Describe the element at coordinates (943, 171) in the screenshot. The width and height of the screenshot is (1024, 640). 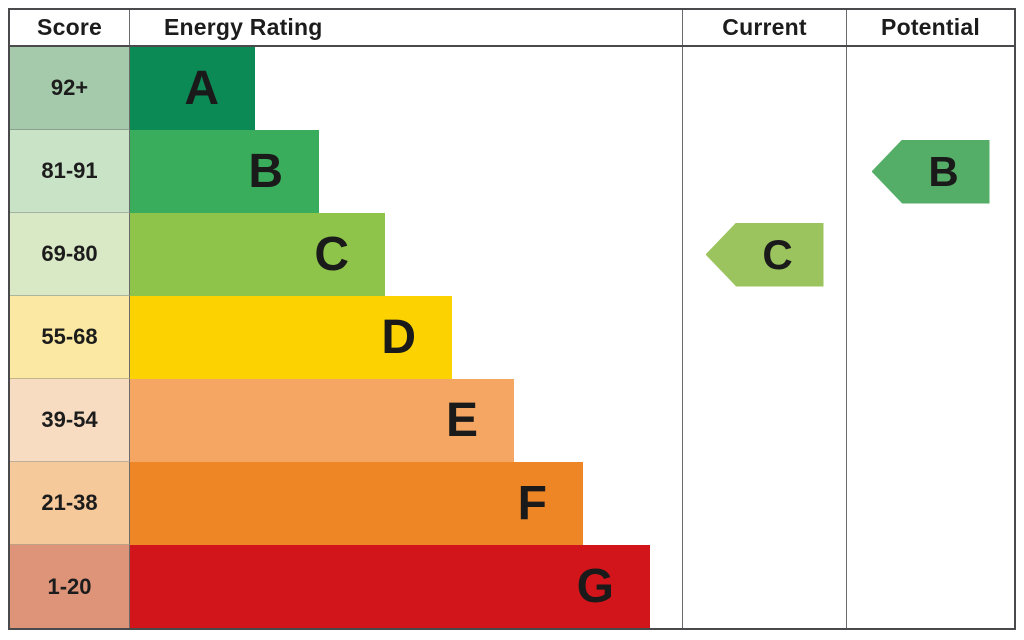
I see `potential-rating-letter: B` at that location.